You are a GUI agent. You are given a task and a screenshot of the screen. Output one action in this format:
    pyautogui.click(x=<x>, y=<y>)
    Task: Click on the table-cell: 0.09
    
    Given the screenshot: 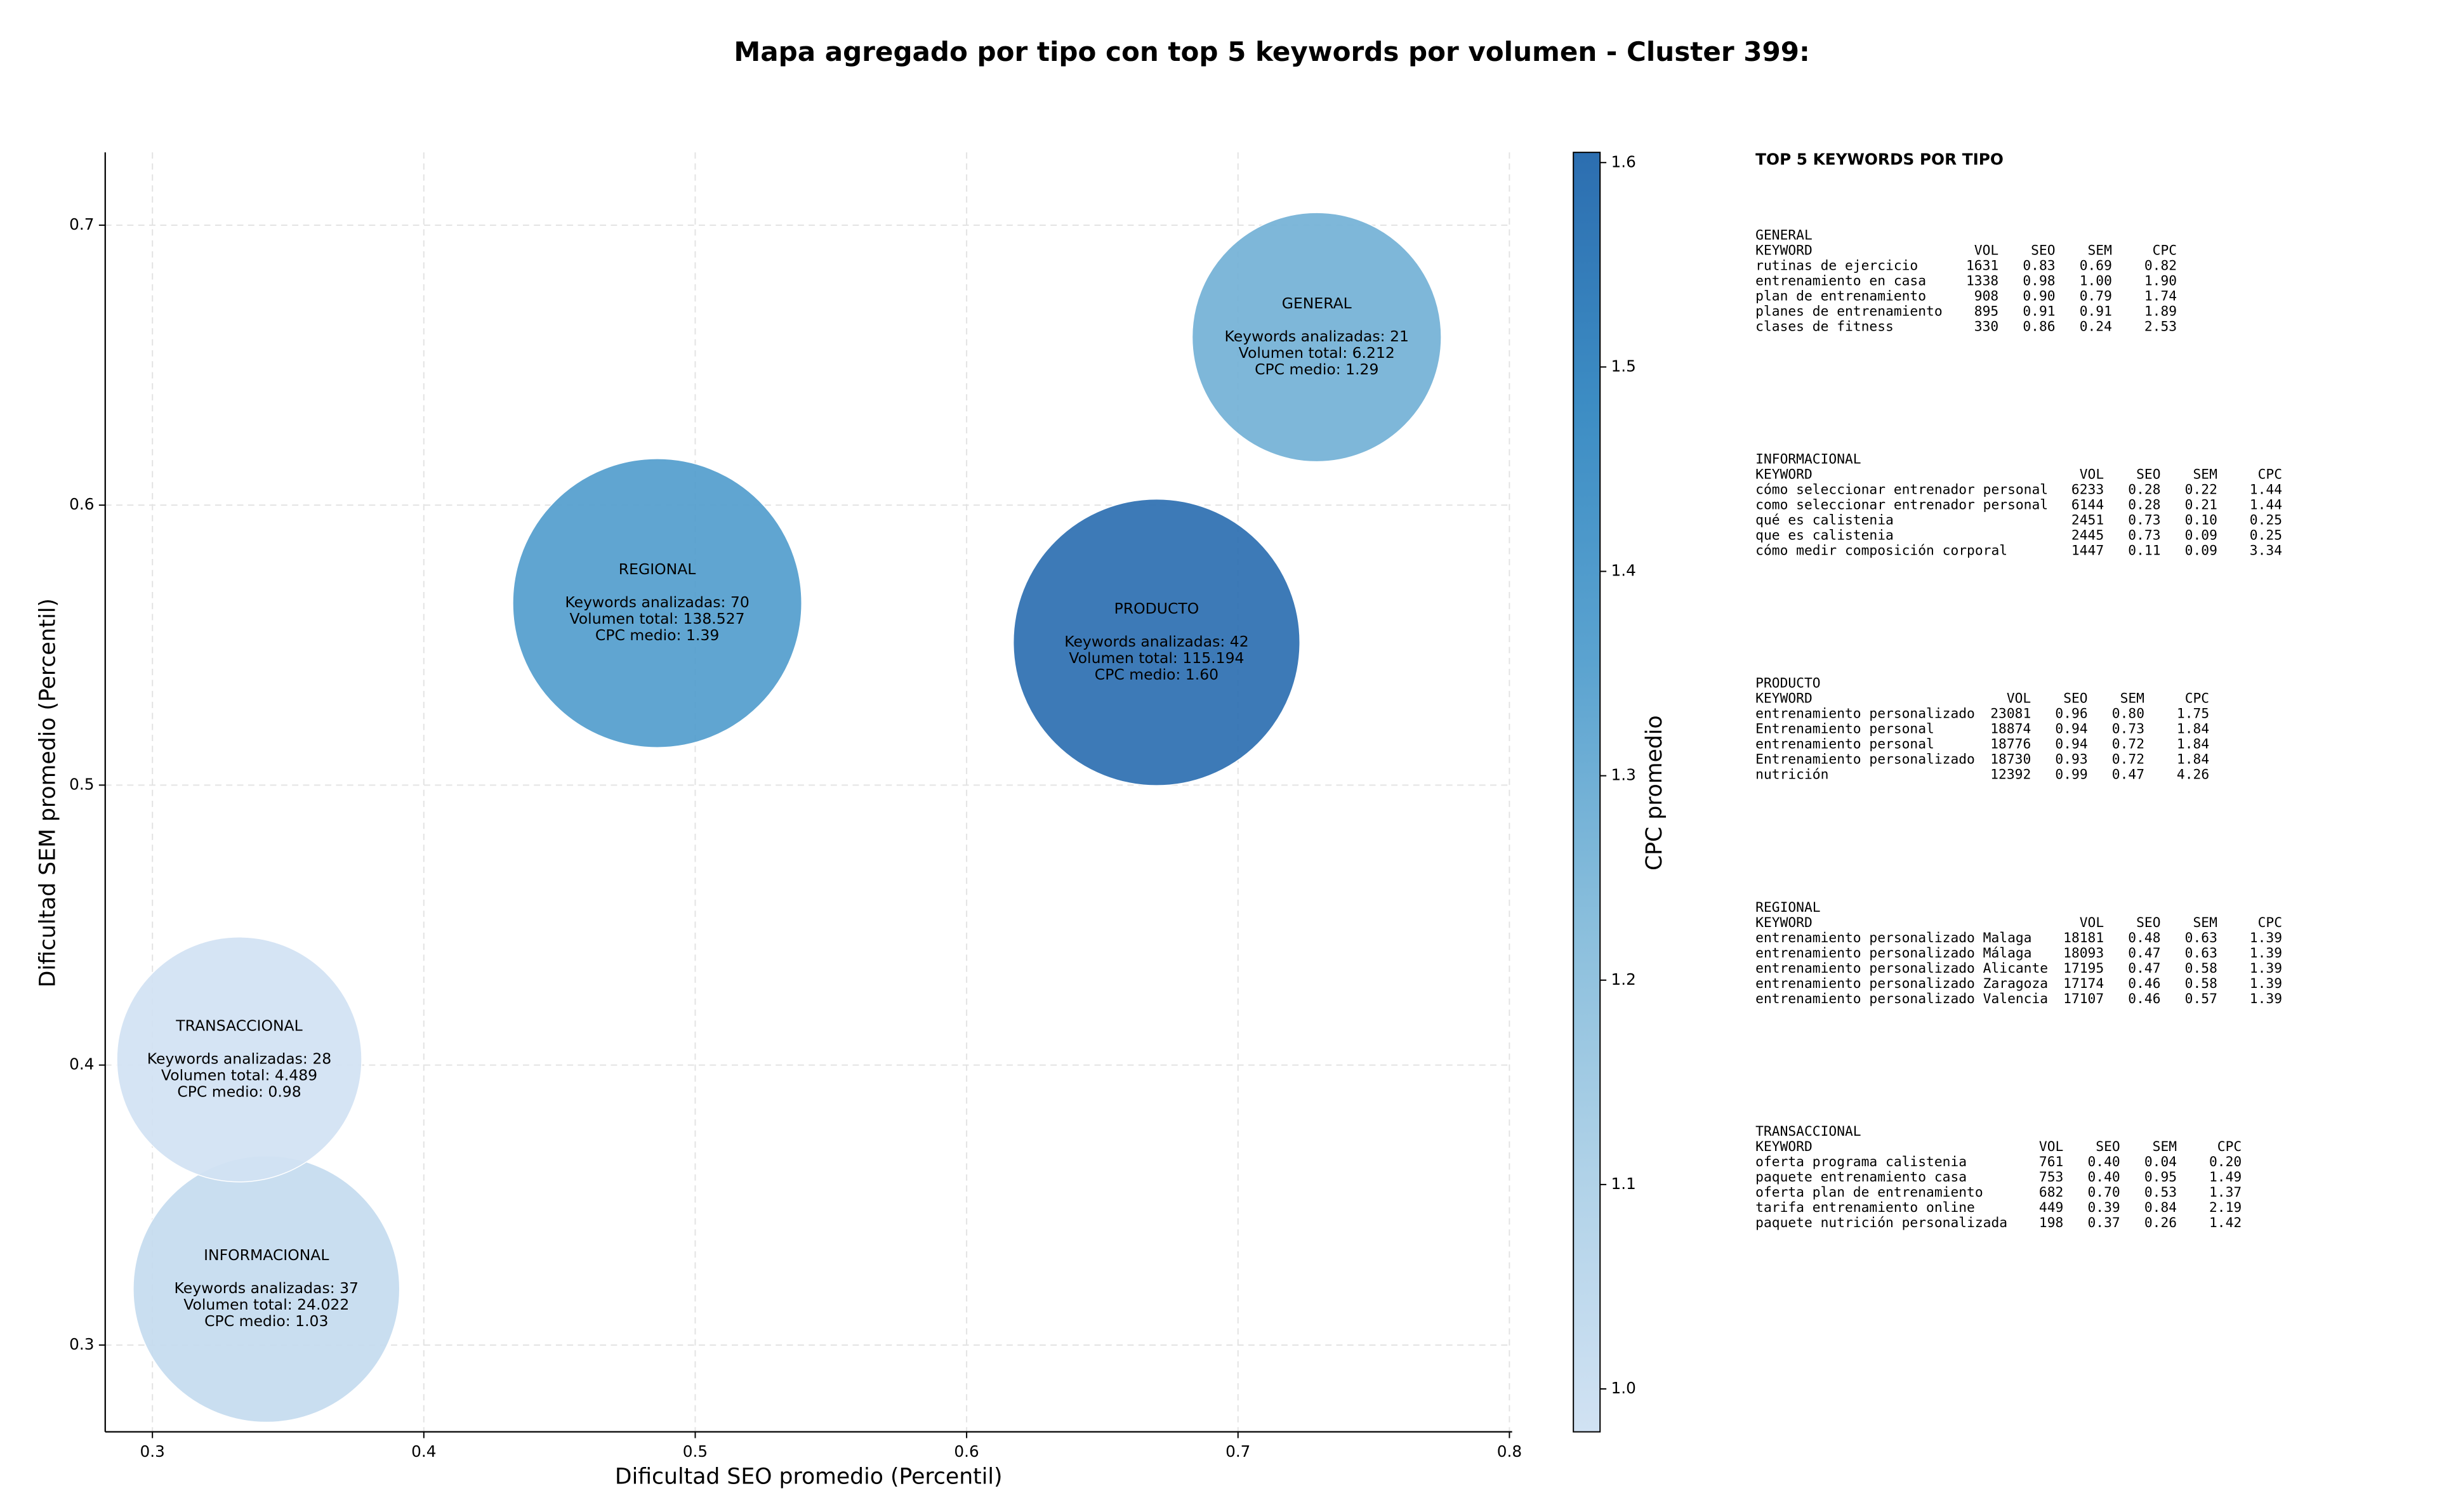 What is the action you would take?
    pyautogui.click(x=2201, y=550)
    